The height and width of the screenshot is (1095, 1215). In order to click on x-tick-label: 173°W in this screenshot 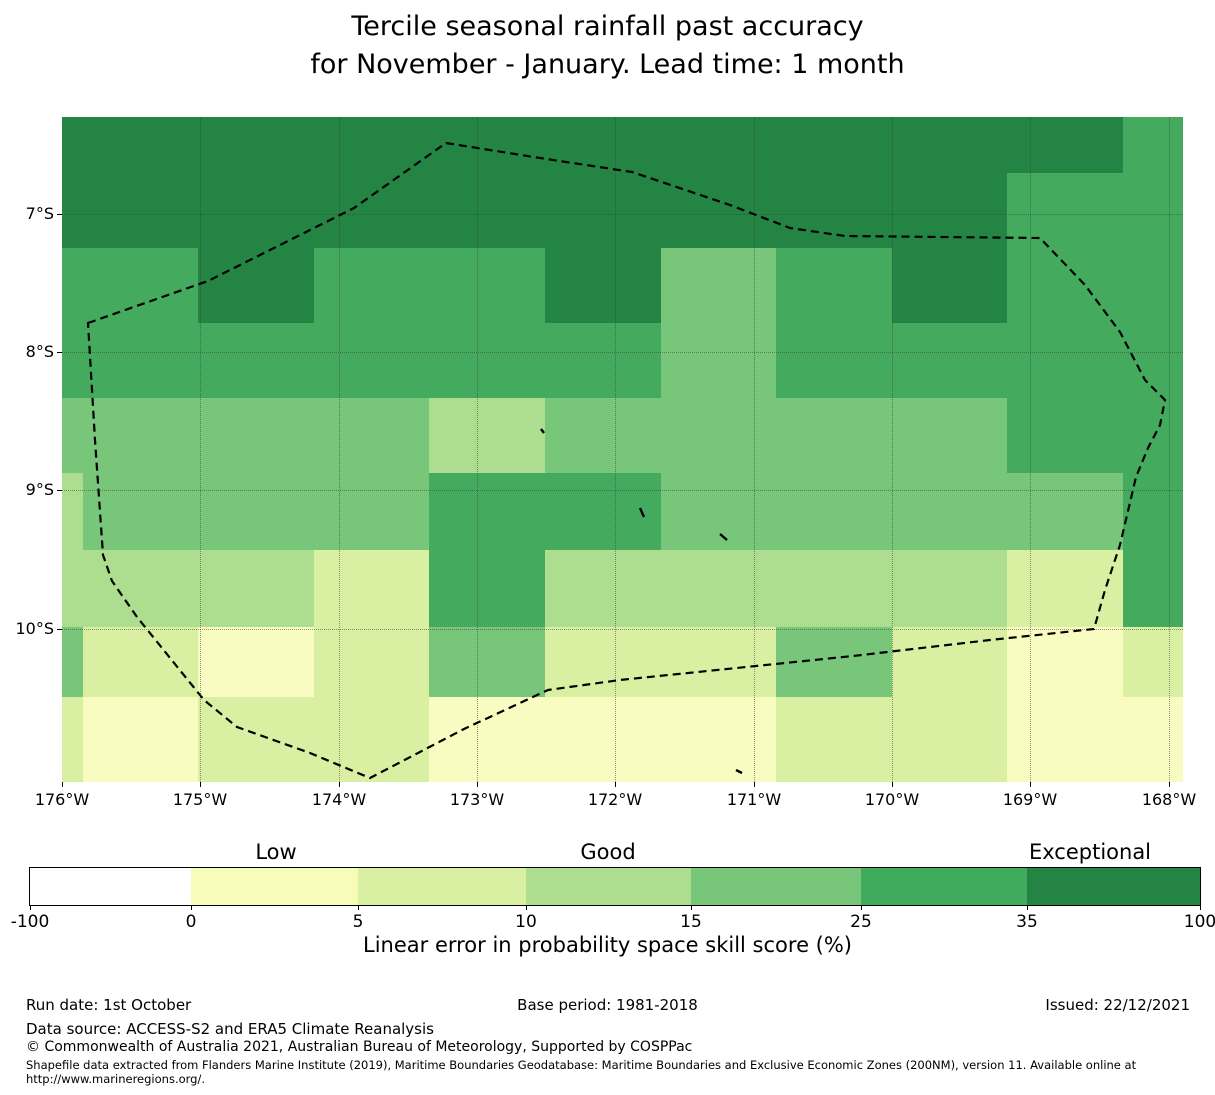, I will do `click(477, 799)`.